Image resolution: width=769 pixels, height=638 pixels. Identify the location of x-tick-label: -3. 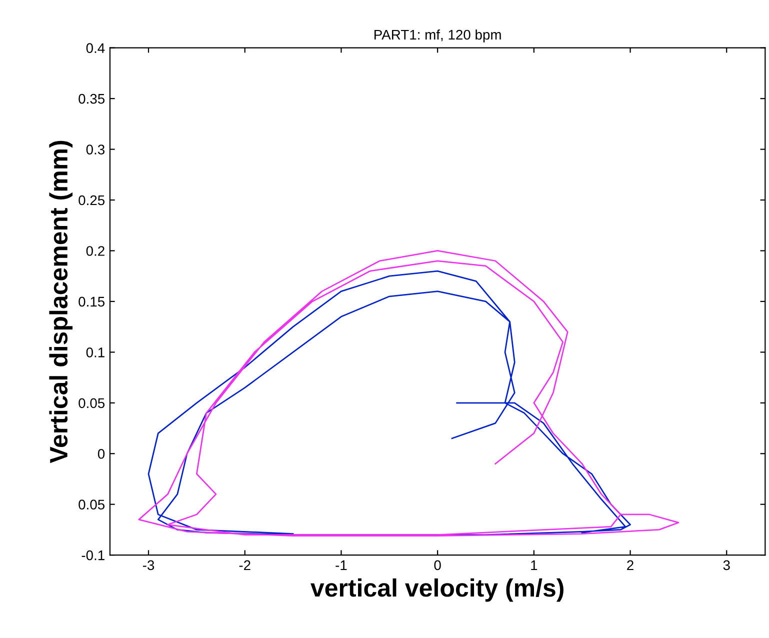
(148, 565).